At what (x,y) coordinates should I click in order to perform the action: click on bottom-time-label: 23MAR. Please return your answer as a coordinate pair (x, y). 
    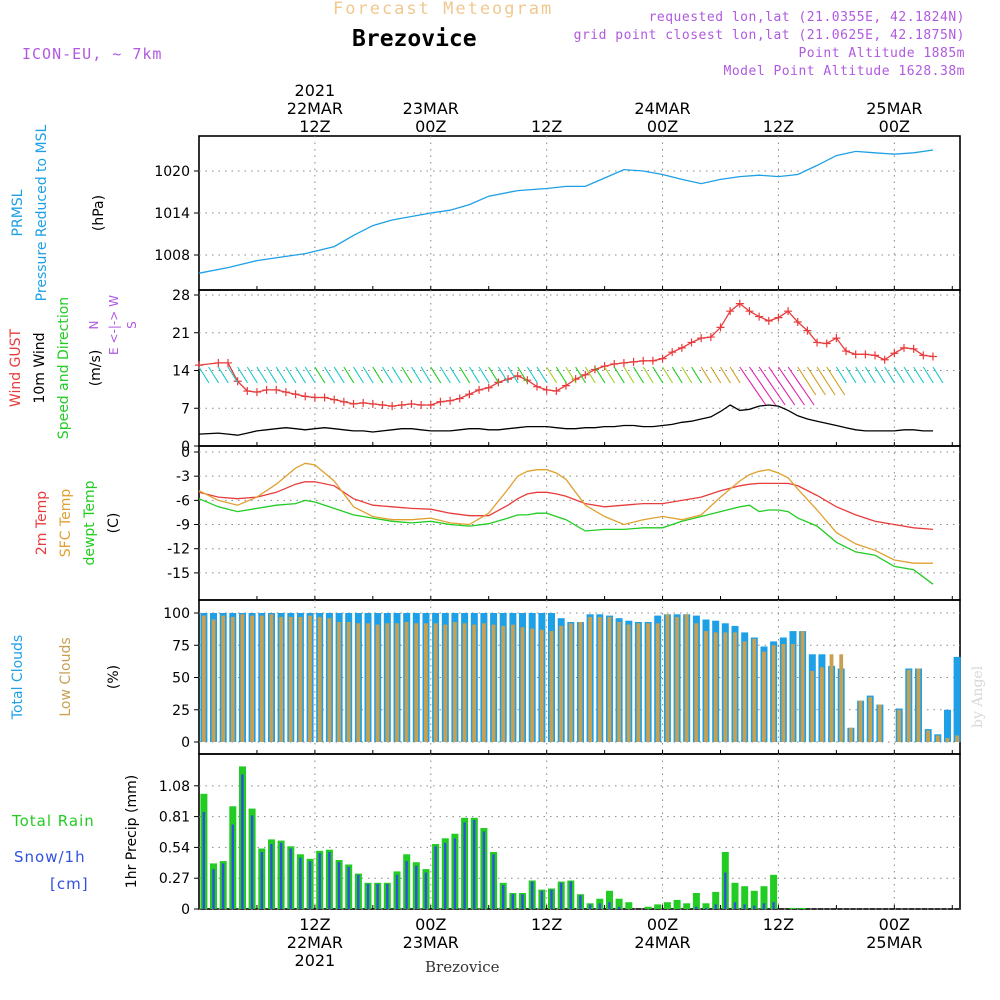
    Looking at the image, I should click on (431, 942).